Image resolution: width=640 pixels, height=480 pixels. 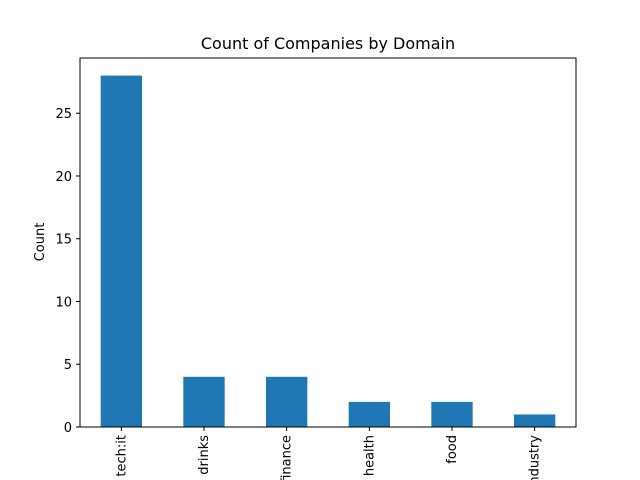 What do you see at coordinates (63, 240) in the screenshot?
I see `y-tick-label: 15` at bounding box center [63, 240].